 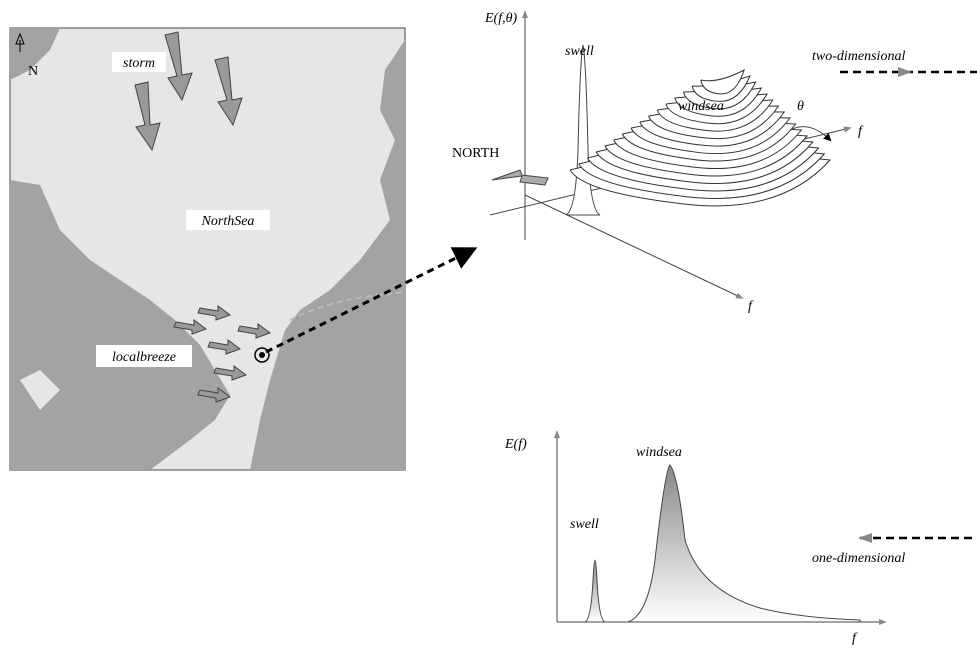 What do you see at coordinates (723, 81) in the screenshot?
I see `windsea-contour` at bounding box center [723, 81].